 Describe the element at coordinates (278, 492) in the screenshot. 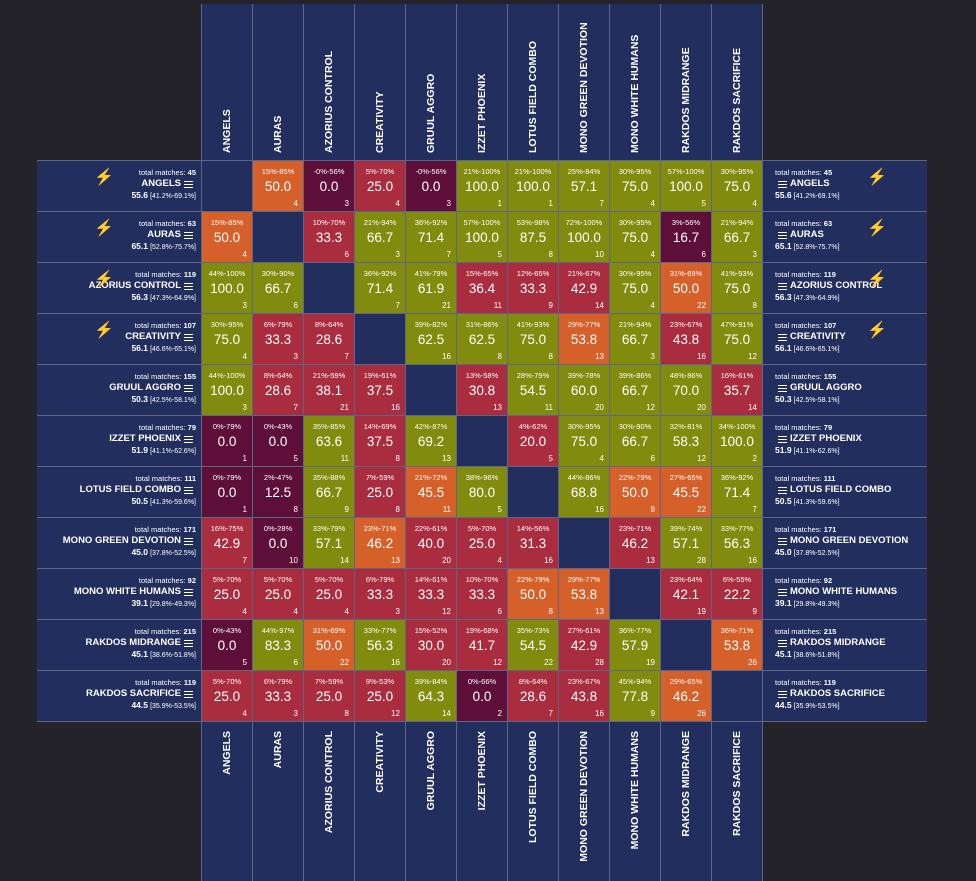

I see `matchup-cell: 2%-47% 12.5 8` at that location.